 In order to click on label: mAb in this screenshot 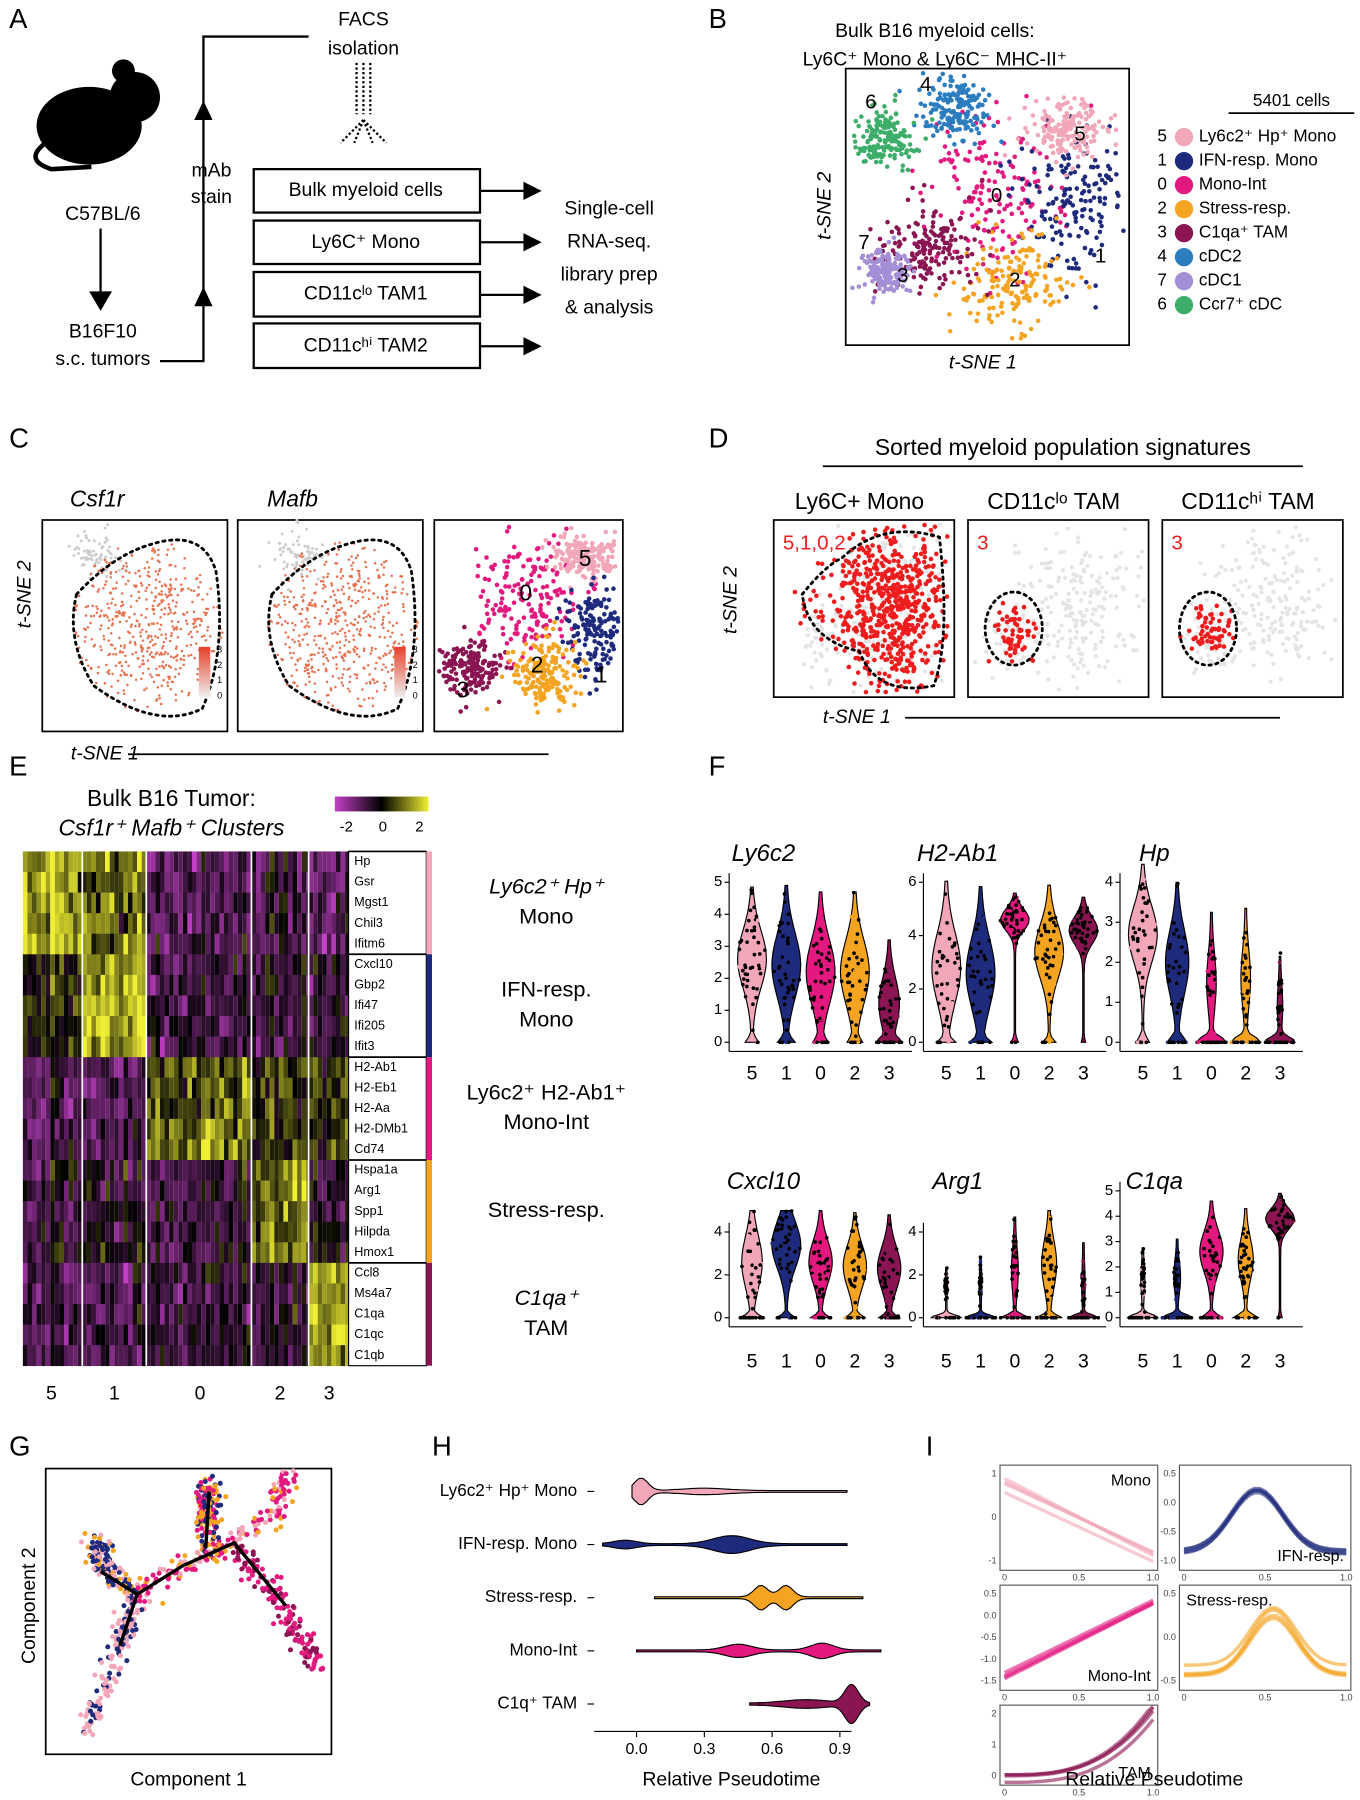, I will do `click(211, 171)`.